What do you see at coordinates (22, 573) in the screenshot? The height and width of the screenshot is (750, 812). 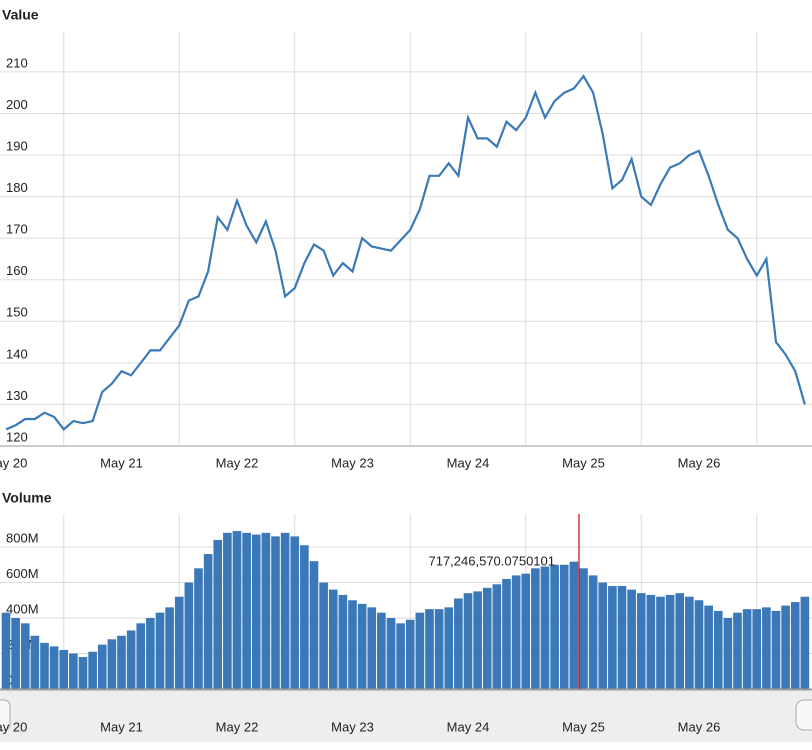 I see `y-tick-label: 600M` at bounding box center [22, 573].